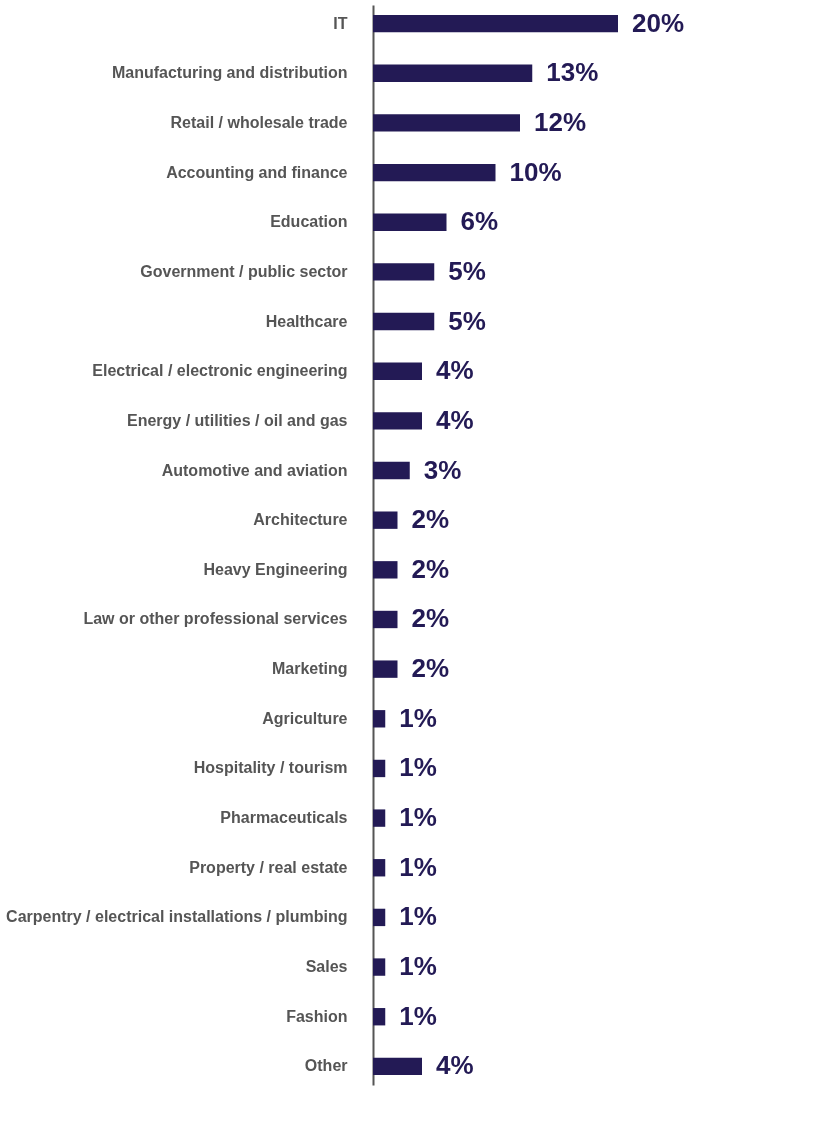  Describe the element at coordinates (326, 1066) in the screenshot. I see `y-tick-label: Other` at that location.